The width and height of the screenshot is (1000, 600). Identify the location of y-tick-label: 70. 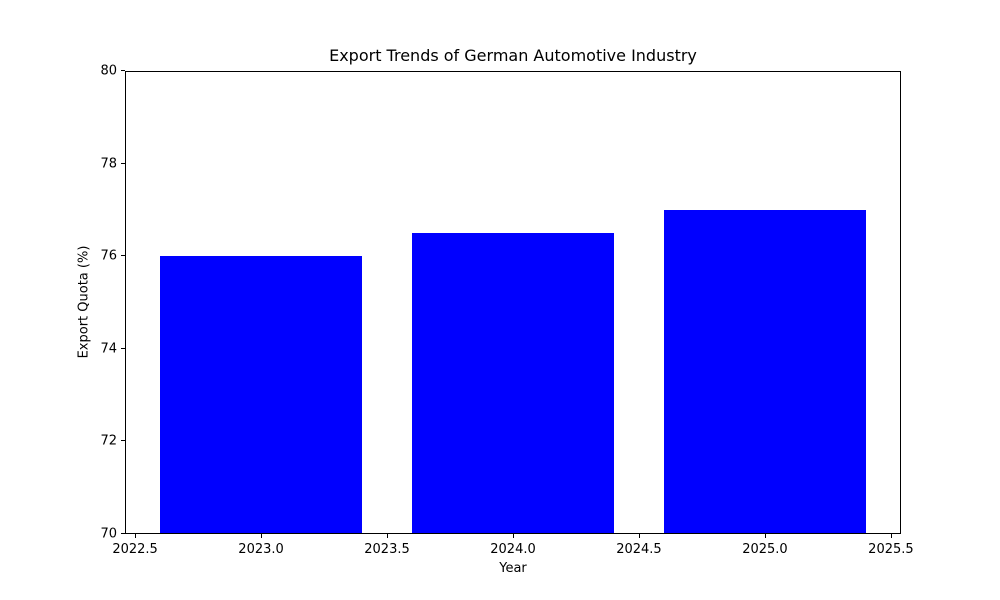
(108, 534).